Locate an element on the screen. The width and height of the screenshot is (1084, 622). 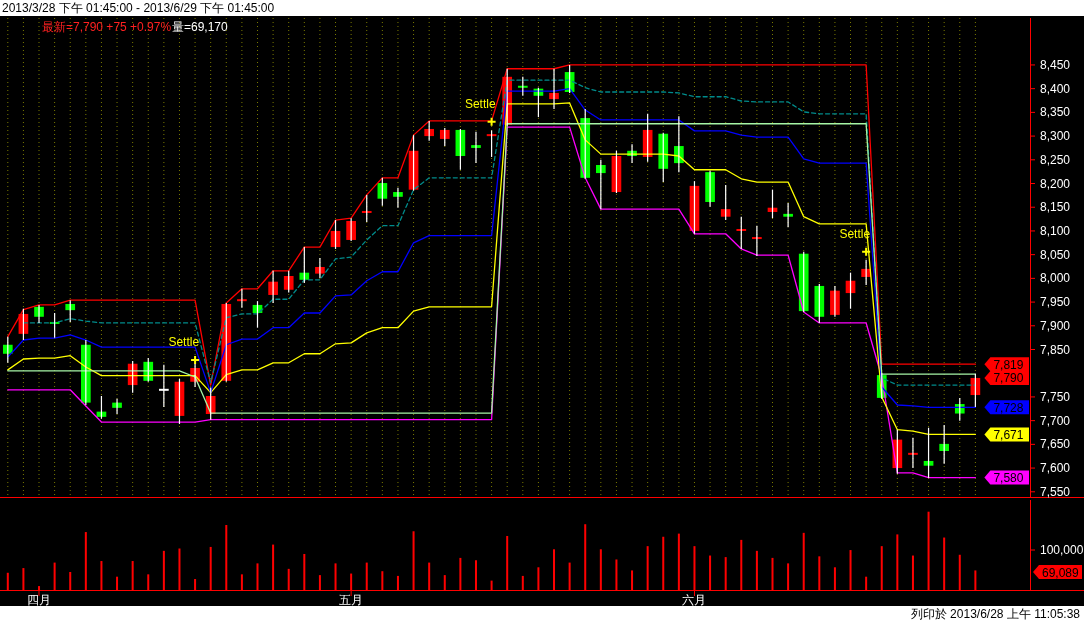
y-tick-label: 8,100 is located at coordinates (1055, 230).